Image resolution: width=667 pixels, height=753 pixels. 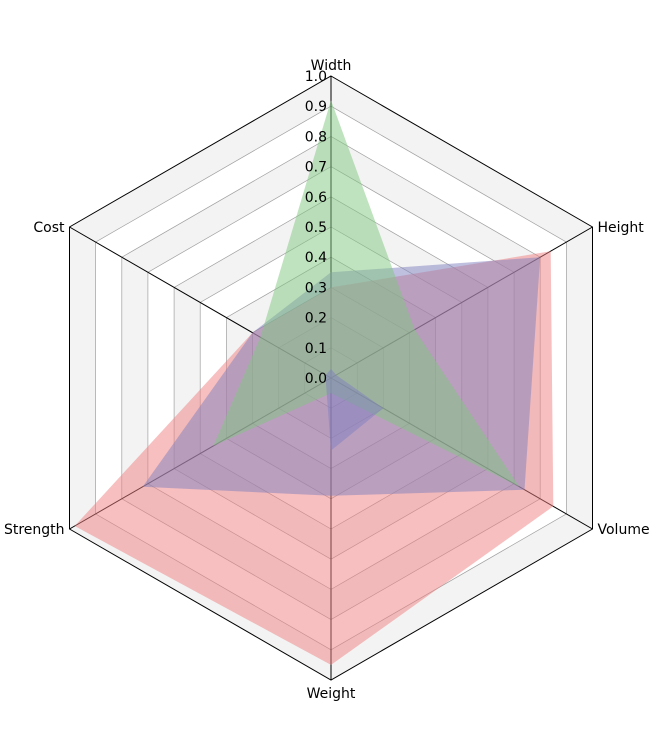 What do you see at coordinates (316, 137) in the screenshot?
I see `tick-label: 0.8` at bounding box center [316, 137].